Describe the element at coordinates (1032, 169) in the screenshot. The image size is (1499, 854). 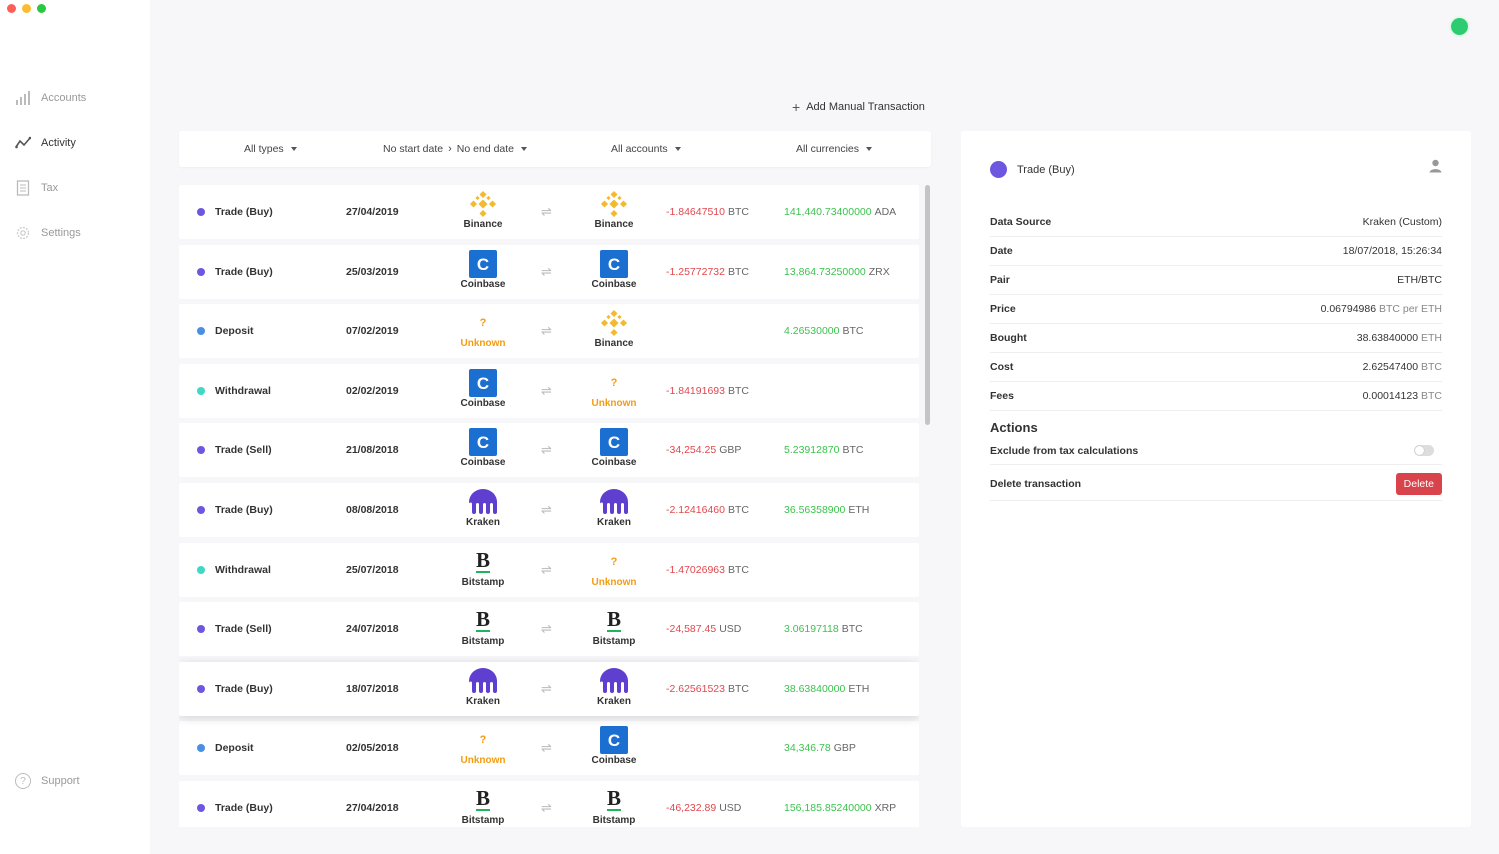
I see `detail-header: Trade (Buy)` at that location.